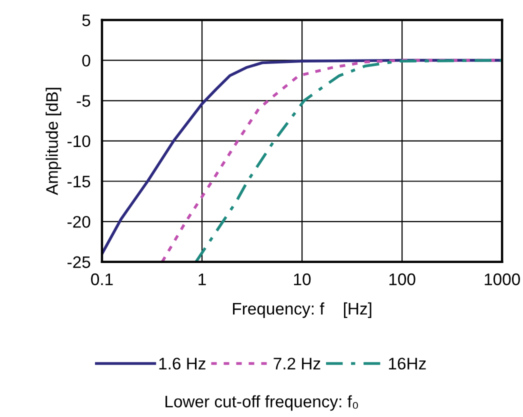 This screenshot has width=523, height=417. I want to click on legend-label: 1.6 Hz, so click(182, 364).